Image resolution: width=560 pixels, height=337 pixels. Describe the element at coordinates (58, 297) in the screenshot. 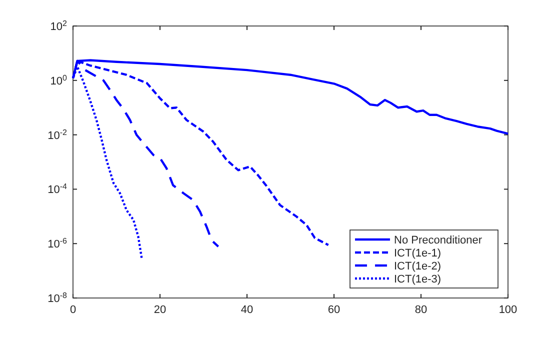

I see `y-tick-label: 10$^{-8}$` at that location.